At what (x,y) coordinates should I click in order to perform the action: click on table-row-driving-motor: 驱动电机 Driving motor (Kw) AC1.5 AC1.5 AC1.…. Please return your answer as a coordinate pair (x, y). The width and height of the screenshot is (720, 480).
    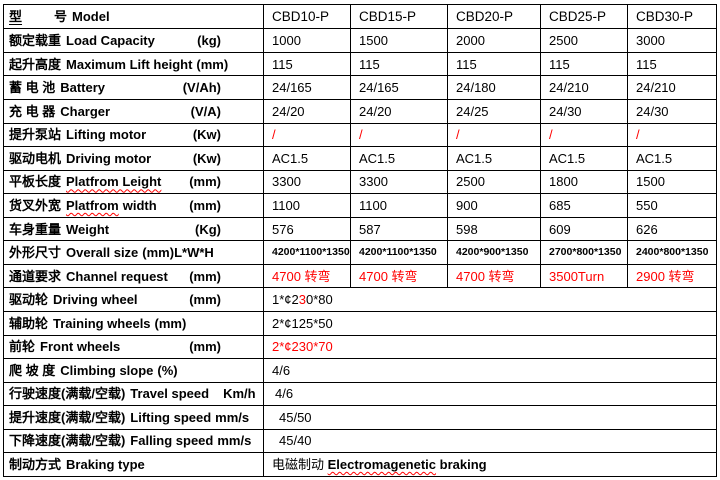
    Looking at the image, I should click on (360, 158).